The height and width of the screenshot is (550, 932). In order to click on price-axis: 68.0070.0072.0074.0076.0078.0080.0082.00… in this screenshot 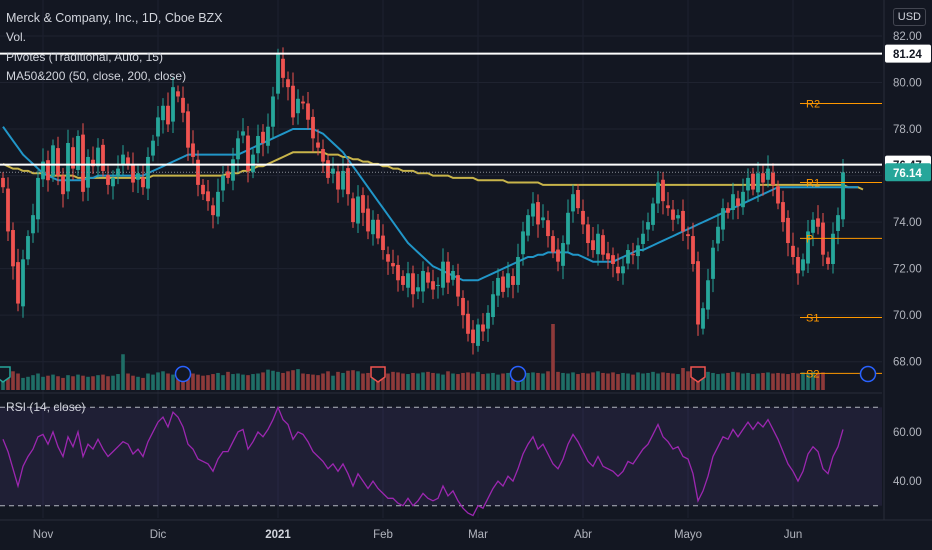, I will do `click(907, 275)`.